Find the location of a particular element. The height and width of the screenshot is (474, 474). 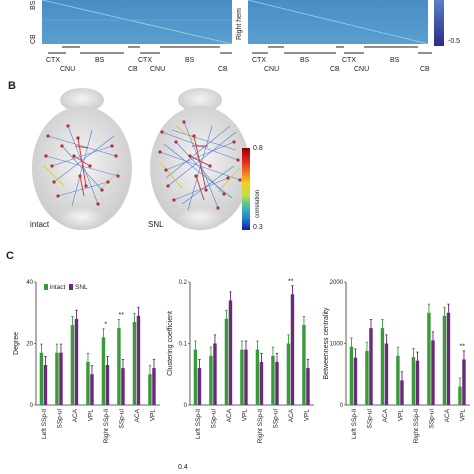

colorbar-title: correlation is located at coordinates (258, 203).